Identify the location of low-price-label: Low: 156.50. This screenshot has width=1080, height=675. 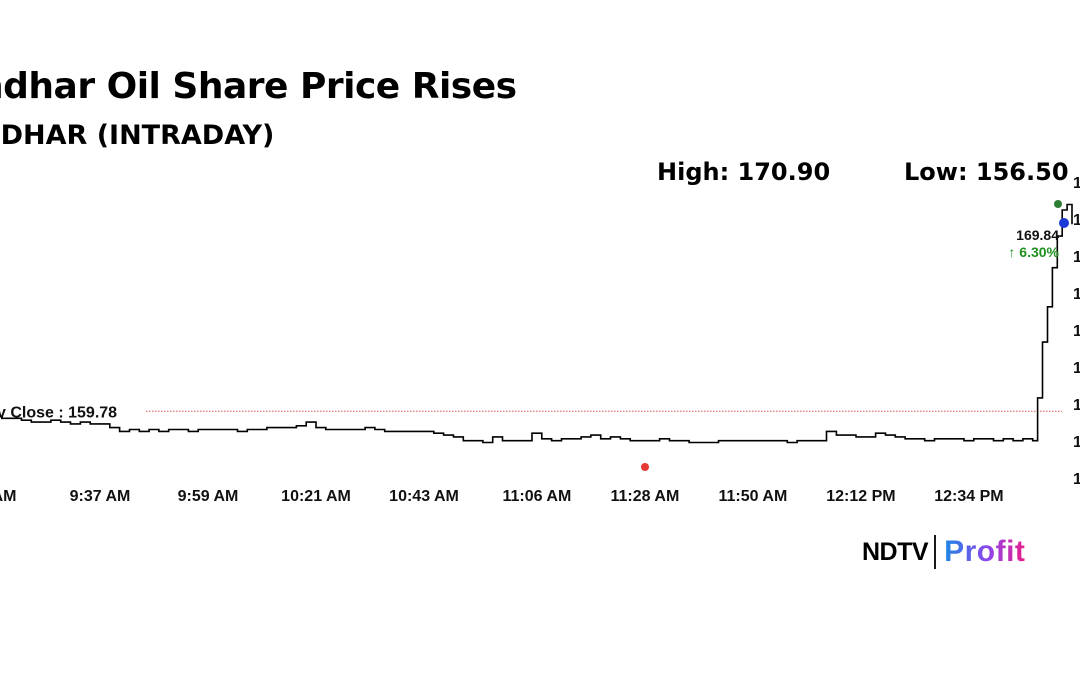
(986, 172).